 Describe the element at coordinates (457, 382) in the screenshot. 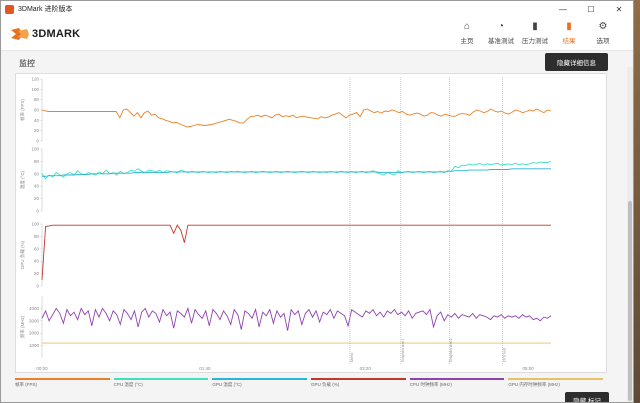

I see `legend-item-cpu-clock: CPU 时钟频率 (MHz)` at that location.